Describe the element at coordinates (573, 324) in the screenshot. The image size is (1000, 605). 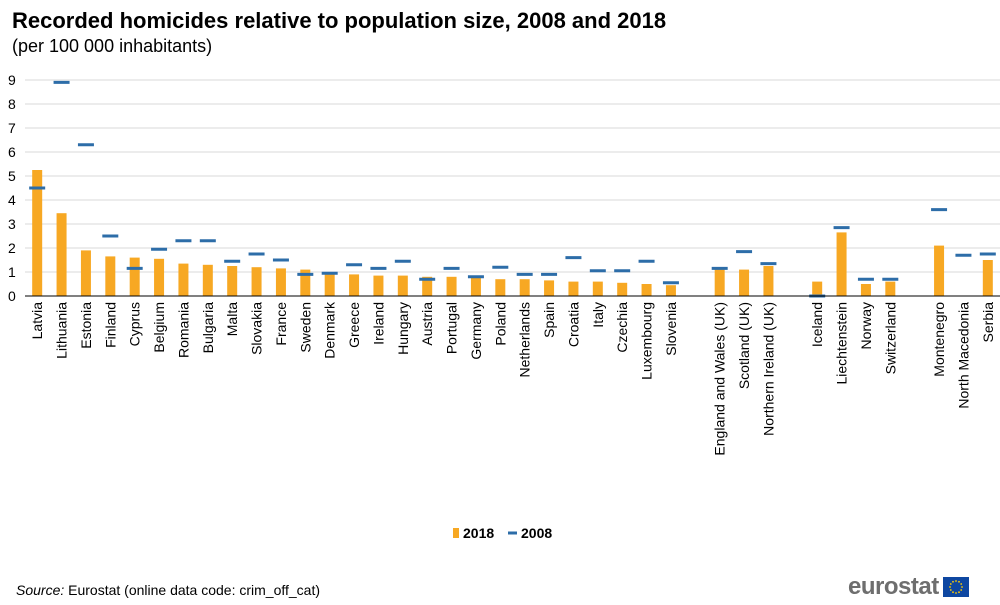
I see `x-tick-label: Croatia` at that location.